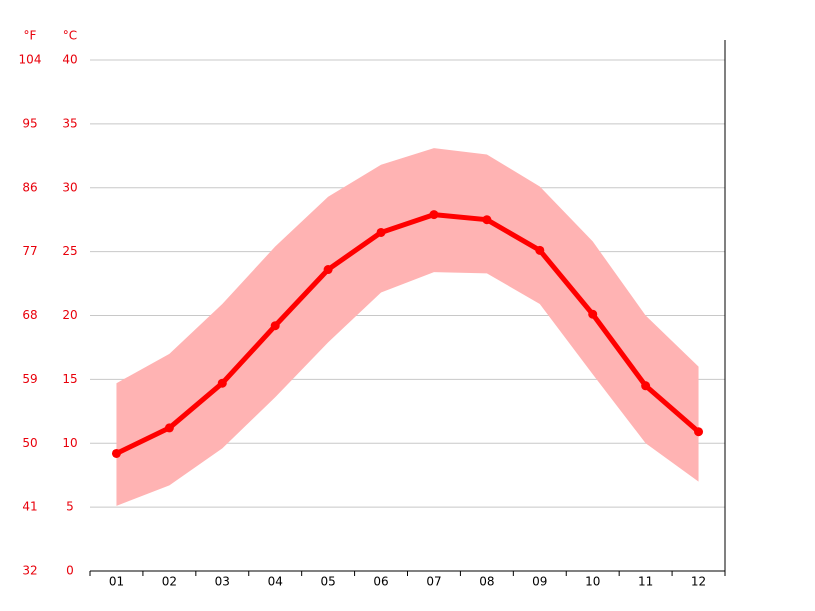  I want to click on x-tick-label: 06, so click(380, 582).